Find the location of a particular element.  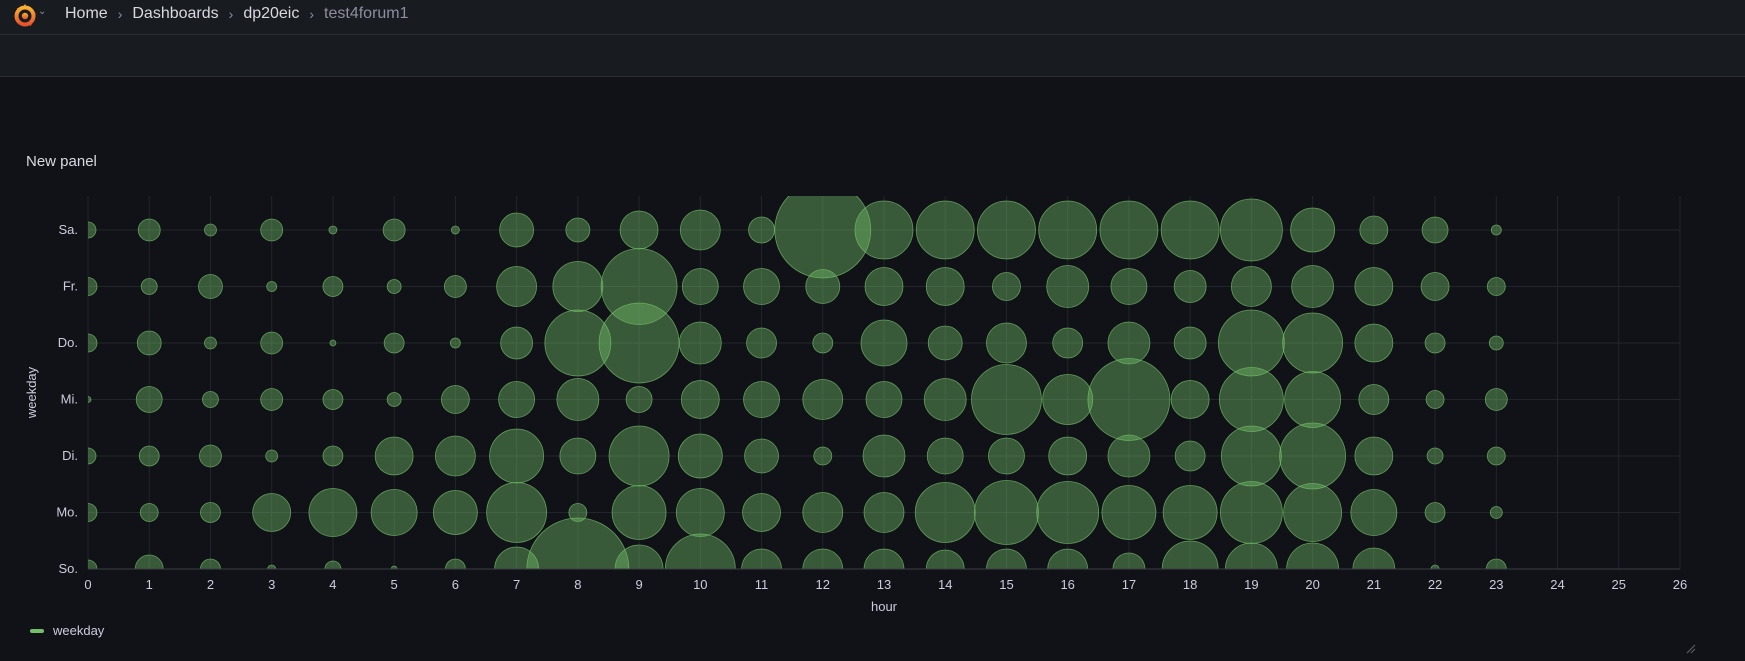

x-tick-label: 9 is located at coordinates (638, 584).